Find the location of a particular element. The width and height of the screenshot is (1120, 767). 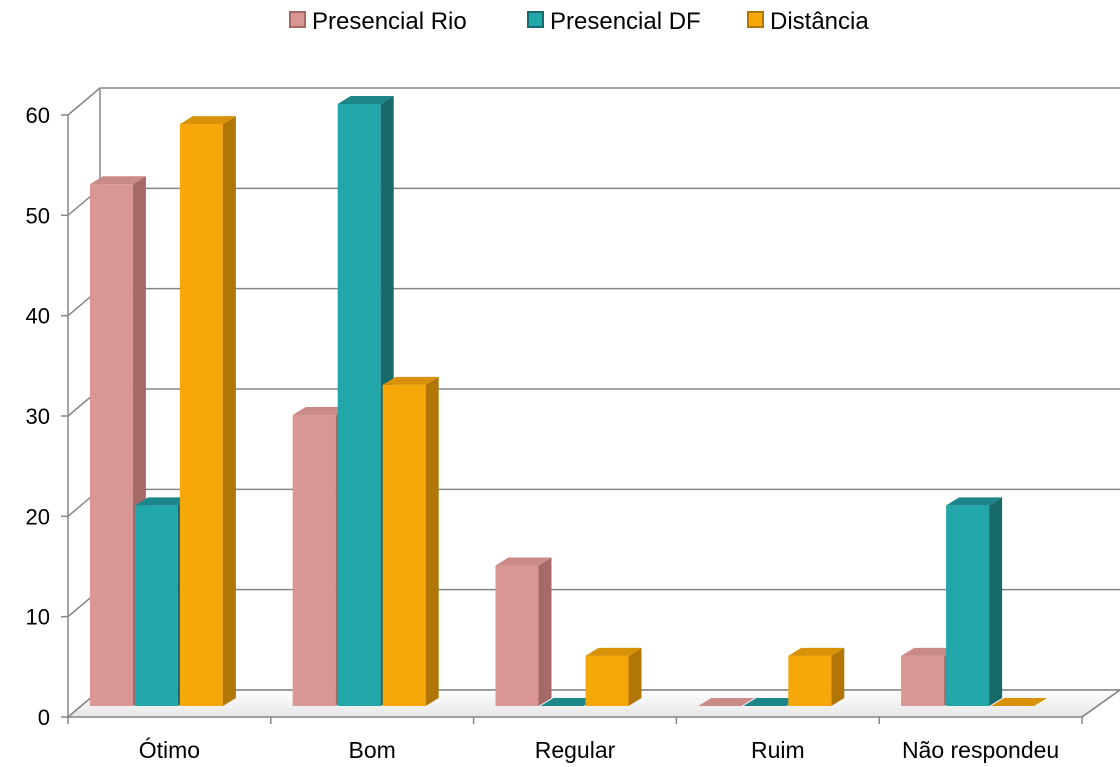

chart-legend: Presencial Rio Presencial DF Distância is located at coordinates (579, 21).